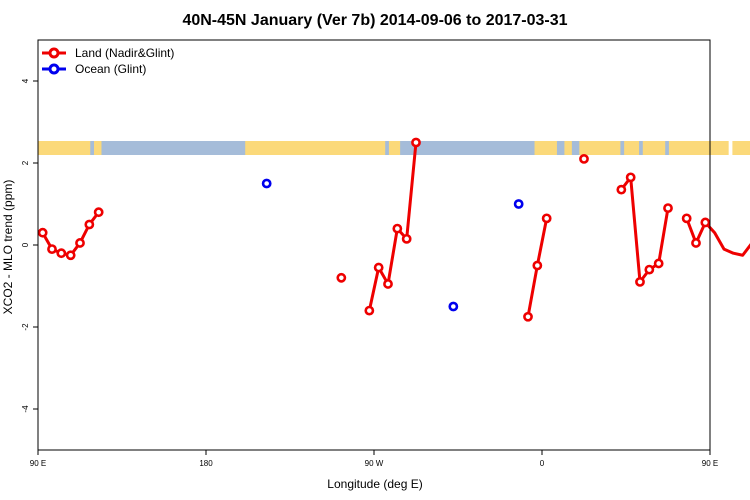 Image resolution: width=750 pixels, height=500 pixels. I want to click on x-tick-label-2: 90 W, so click(374, 463).